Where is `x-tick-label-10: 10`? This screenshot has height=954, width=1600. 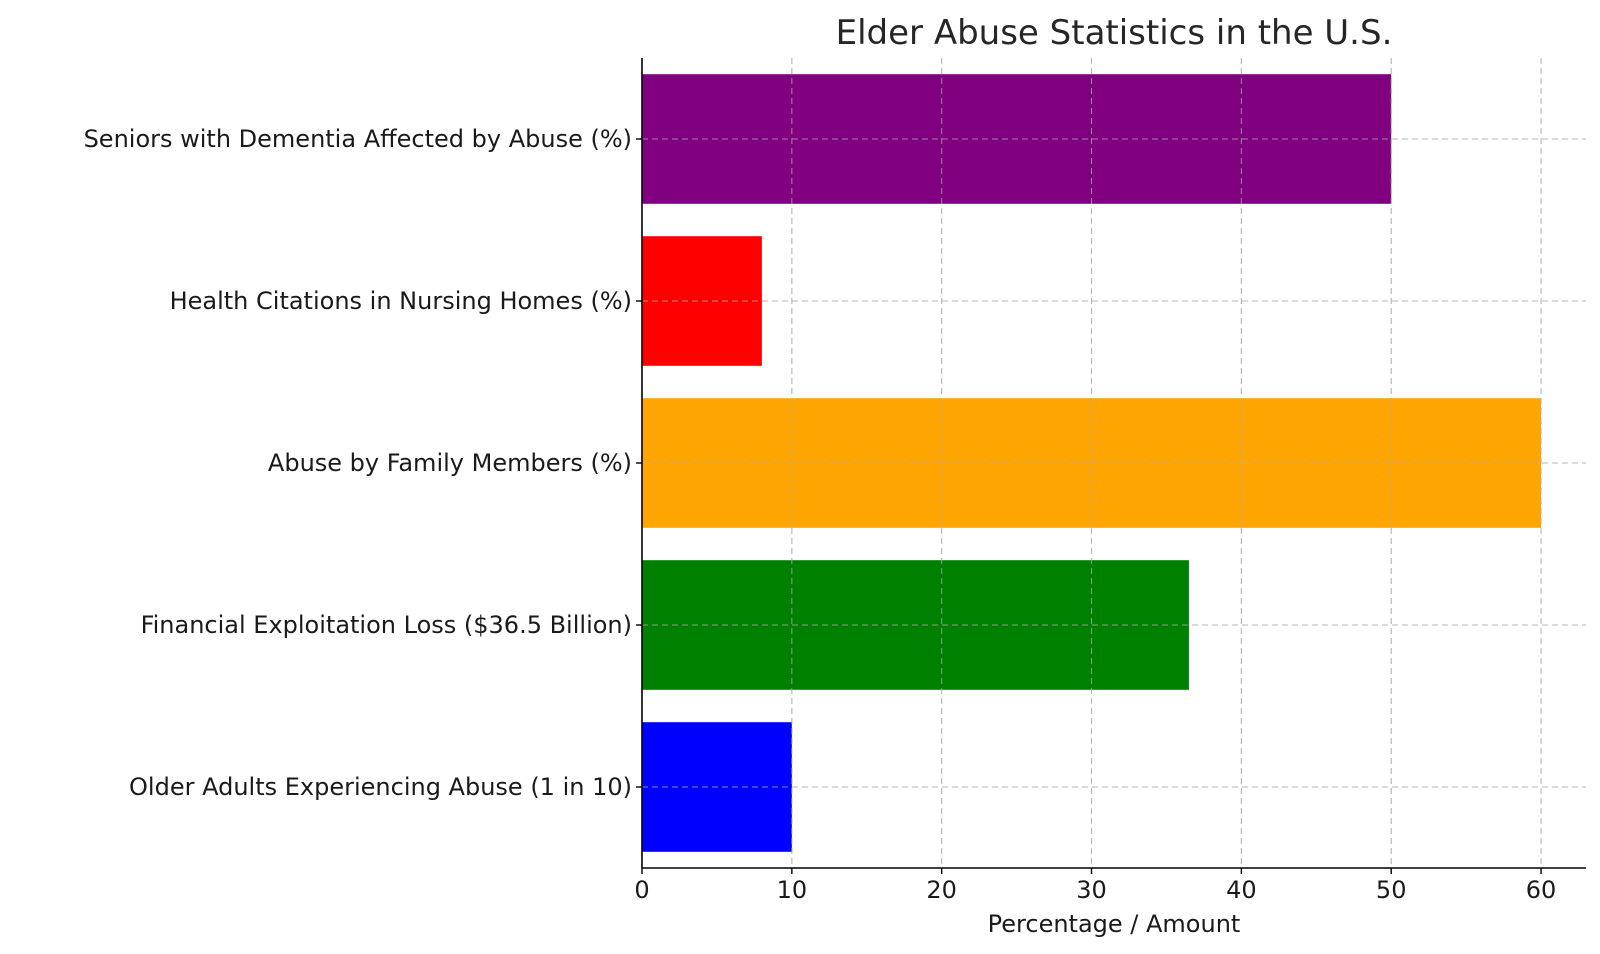 x-tick-label-10: 10 is located at coordinates (792, 890).